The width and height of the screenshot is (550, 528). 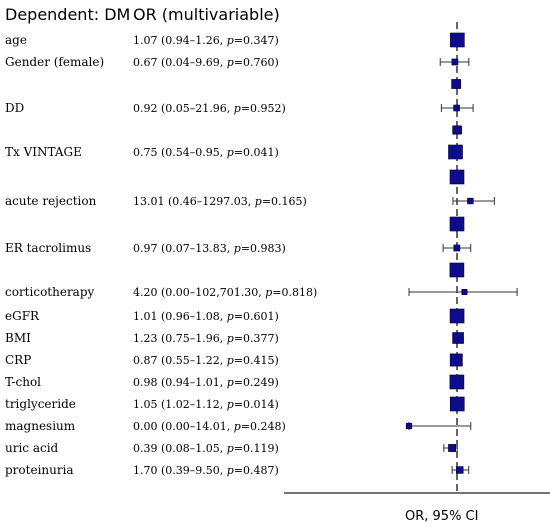 I want to click on row-label: corticotherapy, so click(x=50, y=292).